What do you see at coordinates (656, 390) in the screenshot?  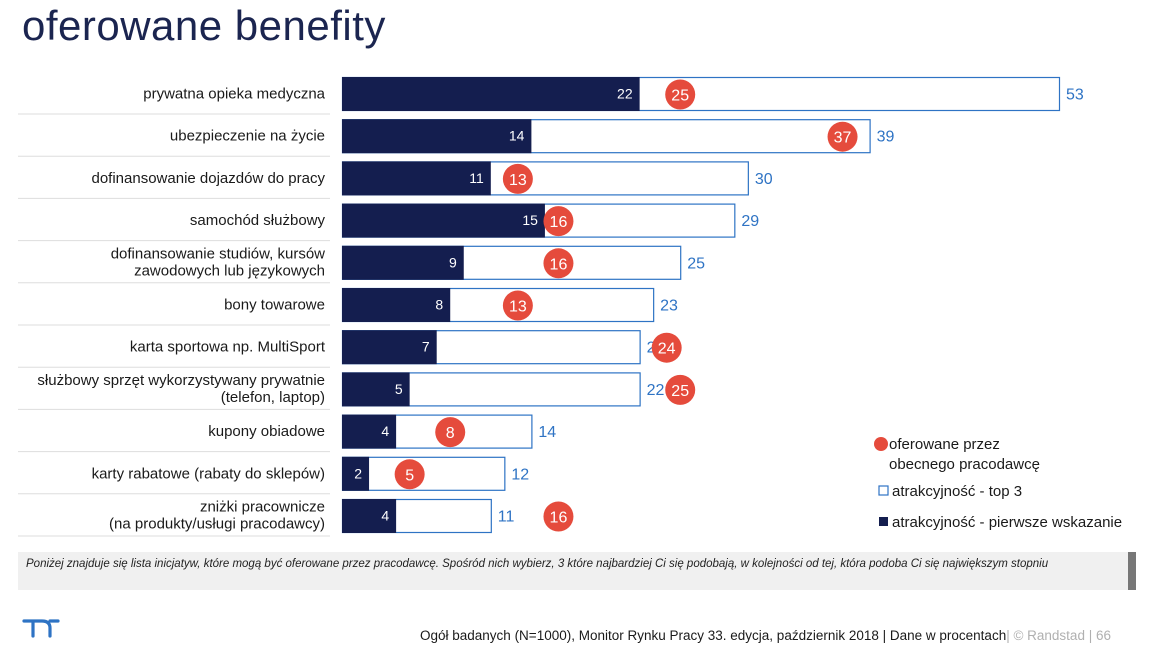 I see `top3-value: 22` at bounding box center [656, 390].